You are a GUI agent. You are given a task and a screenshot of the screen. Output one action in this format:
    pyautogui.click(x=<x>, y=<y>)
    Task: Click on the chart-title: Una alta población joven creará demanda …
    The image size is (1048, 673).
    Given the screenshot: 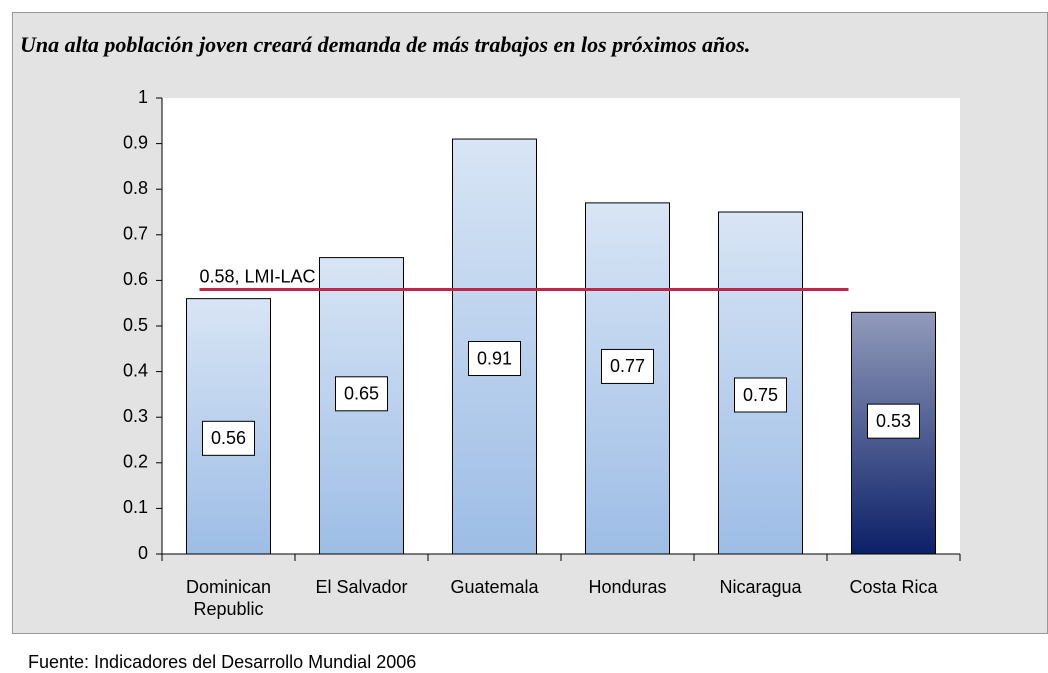 What is the action you would take?
    pyautogui.click(x=385, y=44)
    